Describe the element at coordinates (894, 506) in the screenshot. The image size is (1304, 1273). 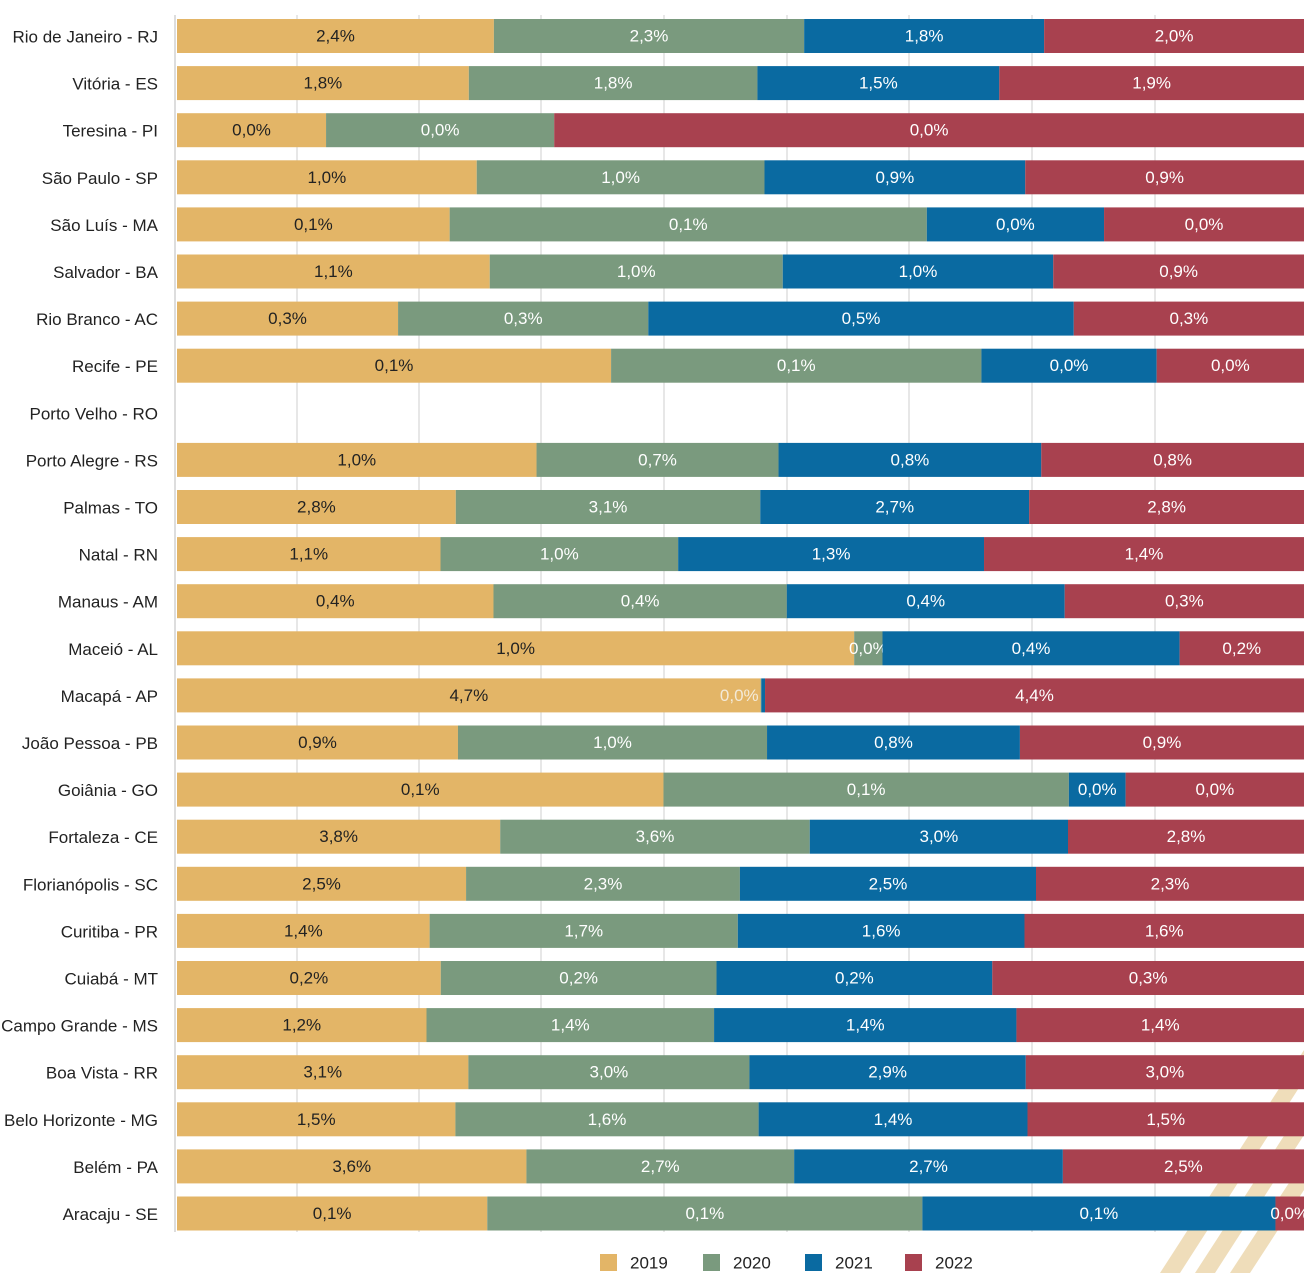
I see `value-label: 2,7%` at that location.